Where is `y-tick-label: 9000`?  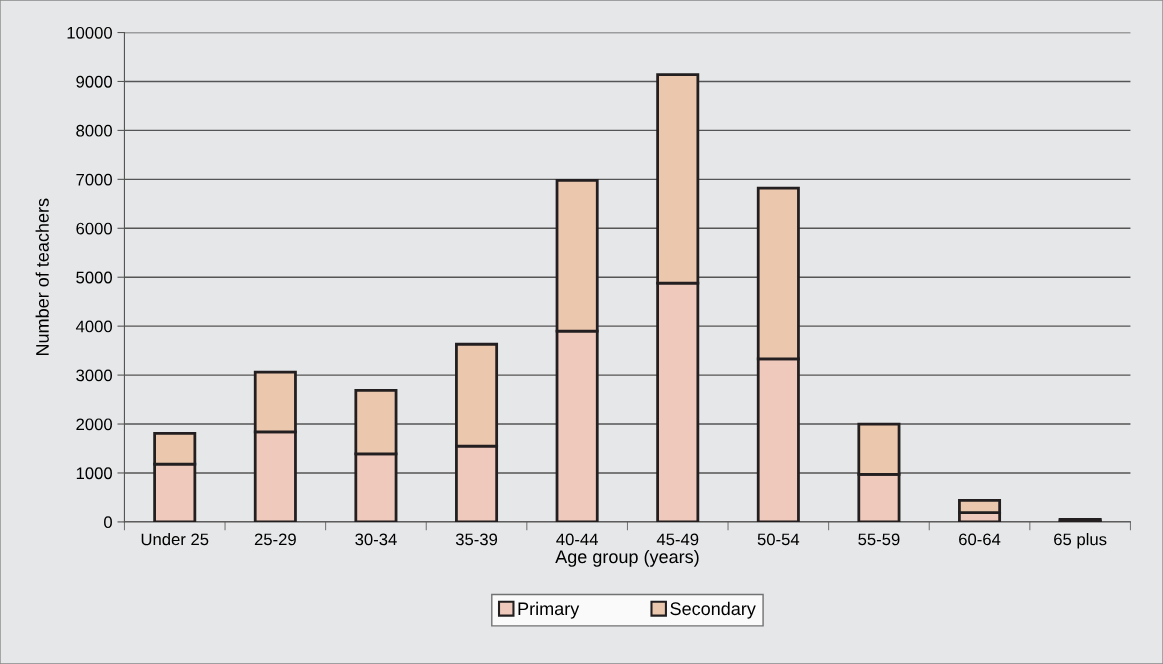
y-tick-label: 9000 is located at coordinates (94, 81).